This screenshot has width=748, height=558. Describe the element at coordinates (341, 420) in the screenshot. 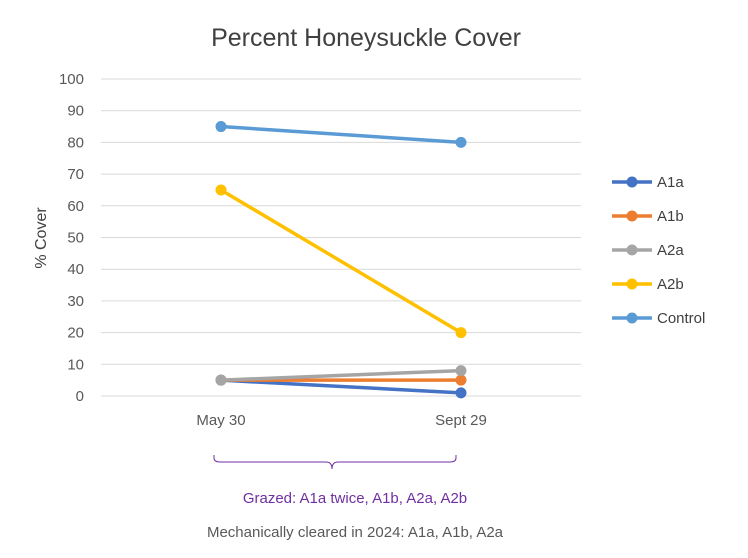

I see `x-tick-labels: May 30 Sept 29` at that location.